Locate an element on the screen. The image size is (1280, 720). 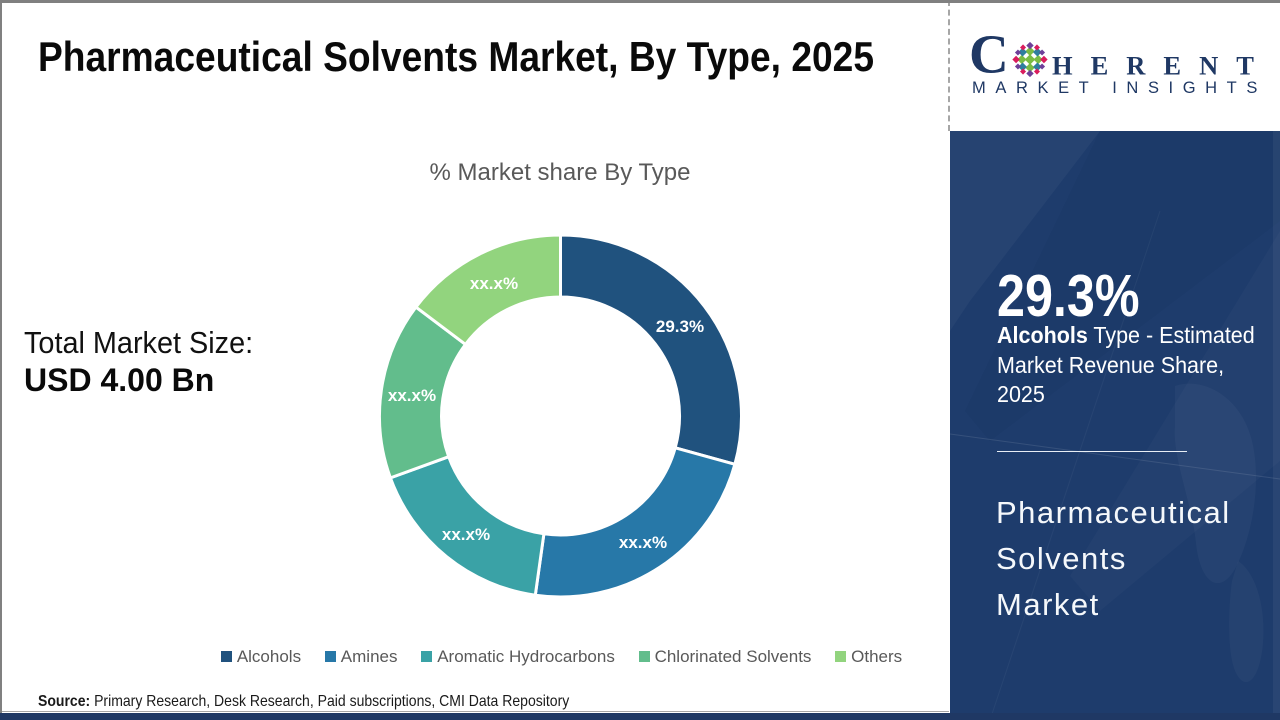
svg-text: 29.3% is located at coordinates (680, 326).